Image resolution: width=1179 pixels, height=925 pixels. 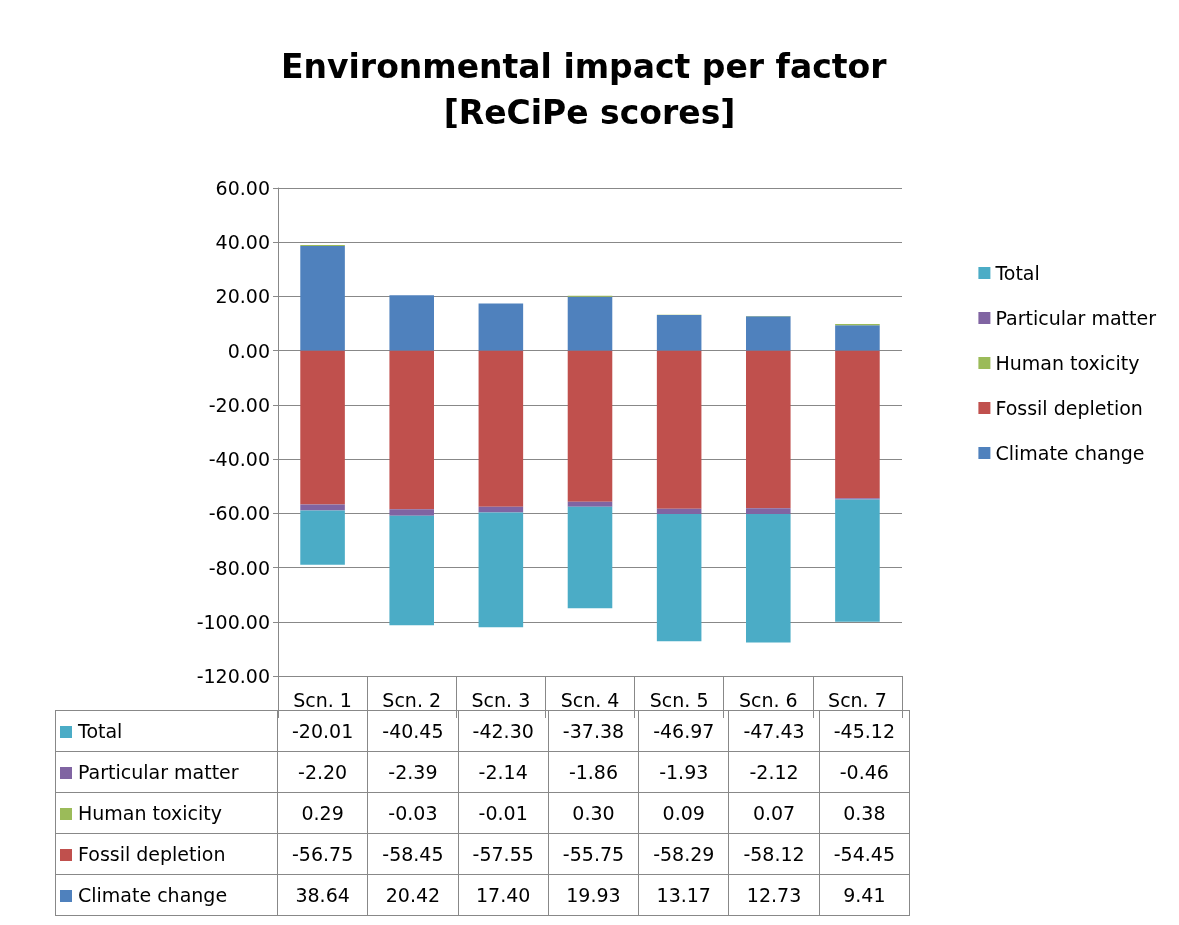 What do you see at coordinates (768, 699) in the screenshot?
I see `x-tick-label: Scn. 6` at bounding box center [768, 699].